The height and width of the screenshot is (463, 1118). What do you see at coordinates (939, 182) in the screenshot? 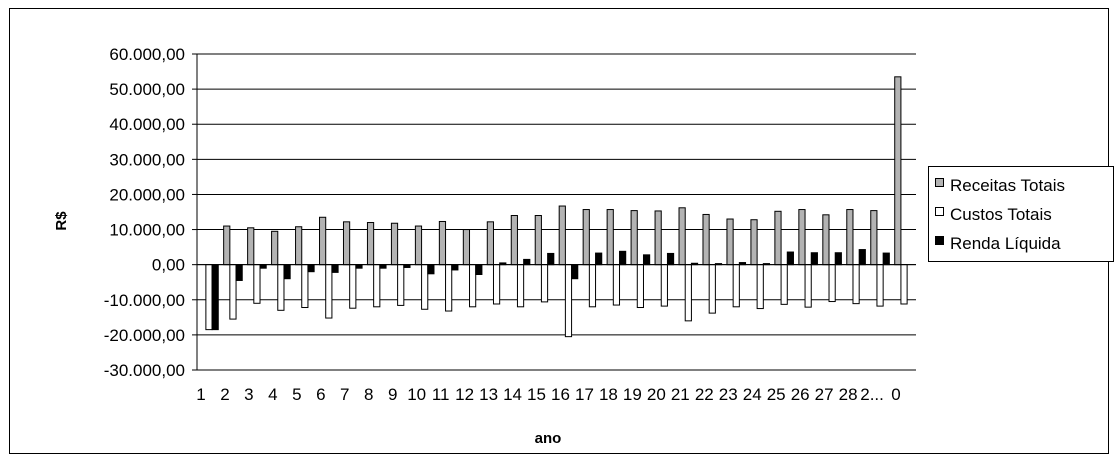
I see `legend-swatch-receitas` at bounding box center [939, 182].